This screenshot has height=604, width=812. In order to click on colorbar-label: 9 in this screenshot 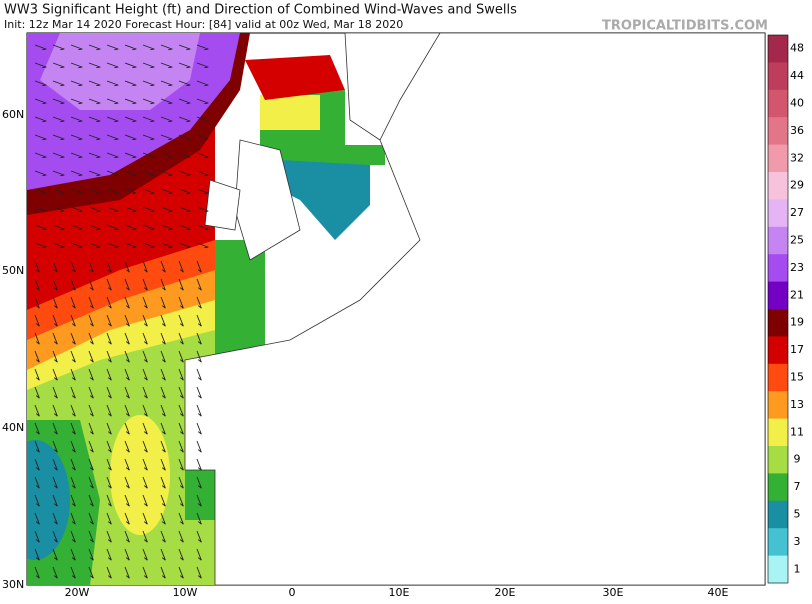, I will do `click(797, 459)`.